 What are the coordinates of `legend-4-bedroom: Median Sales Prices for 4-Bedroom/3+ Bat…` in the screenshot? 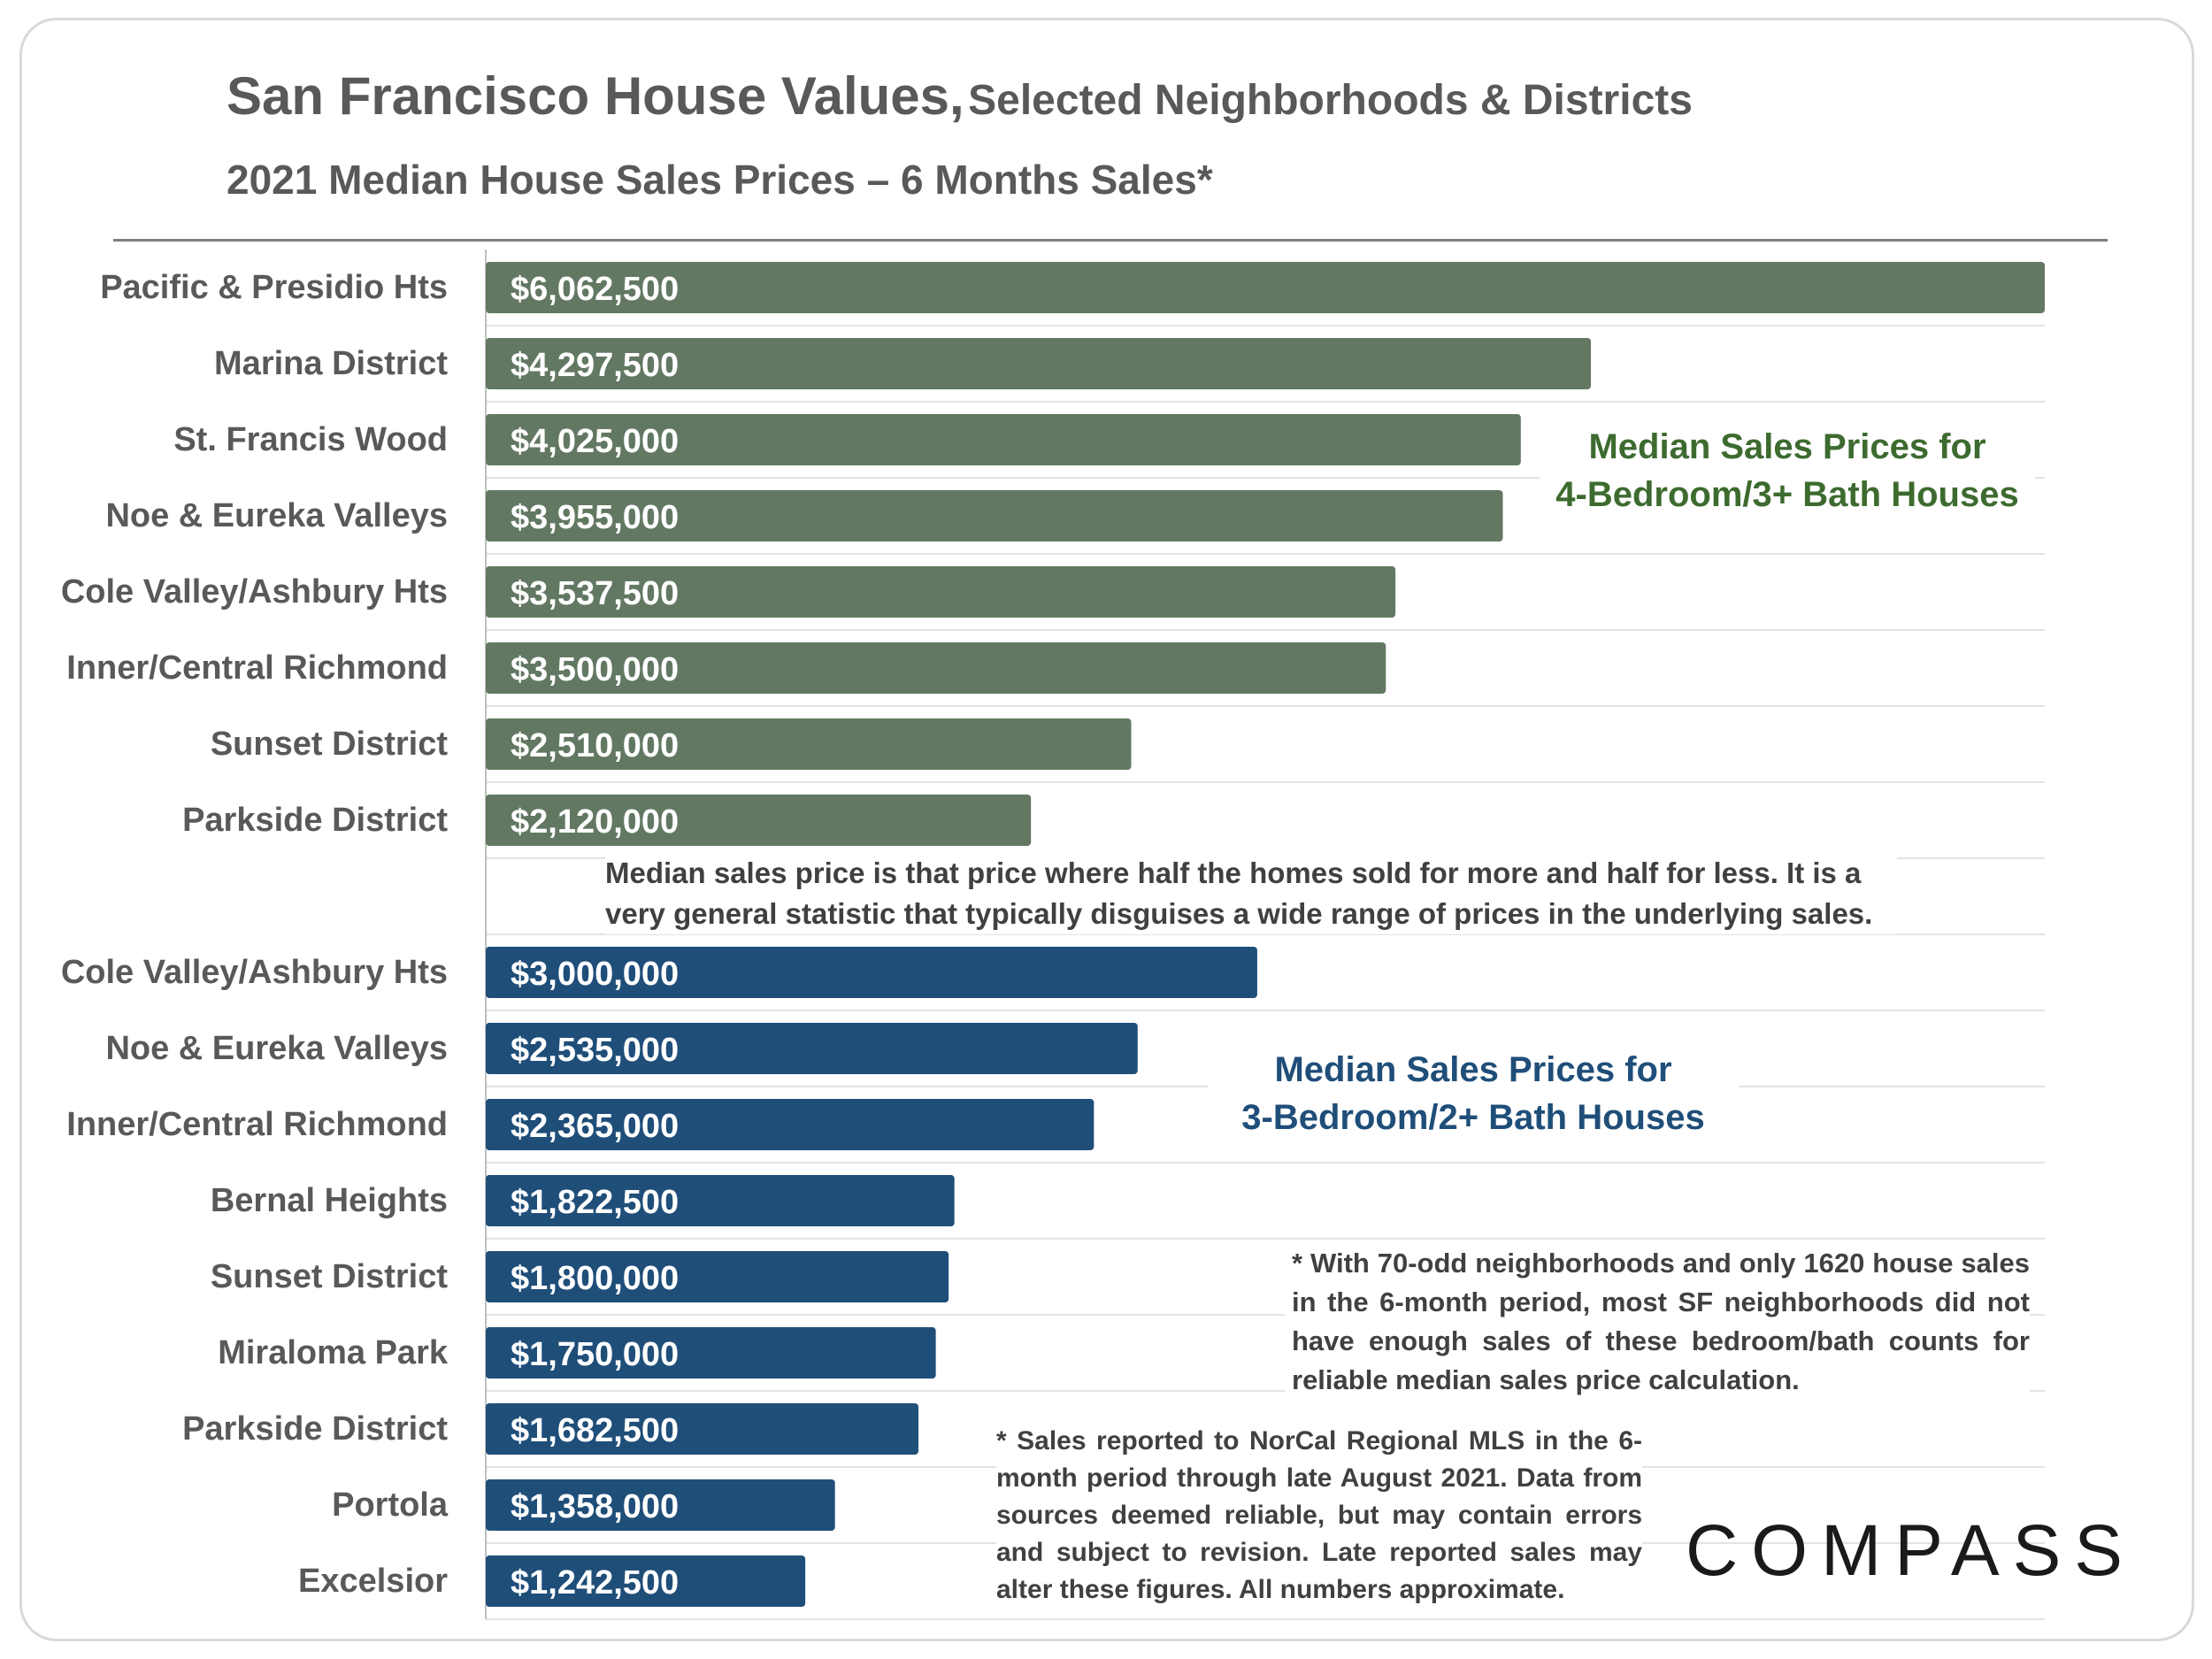 It's located at (1788, 471).